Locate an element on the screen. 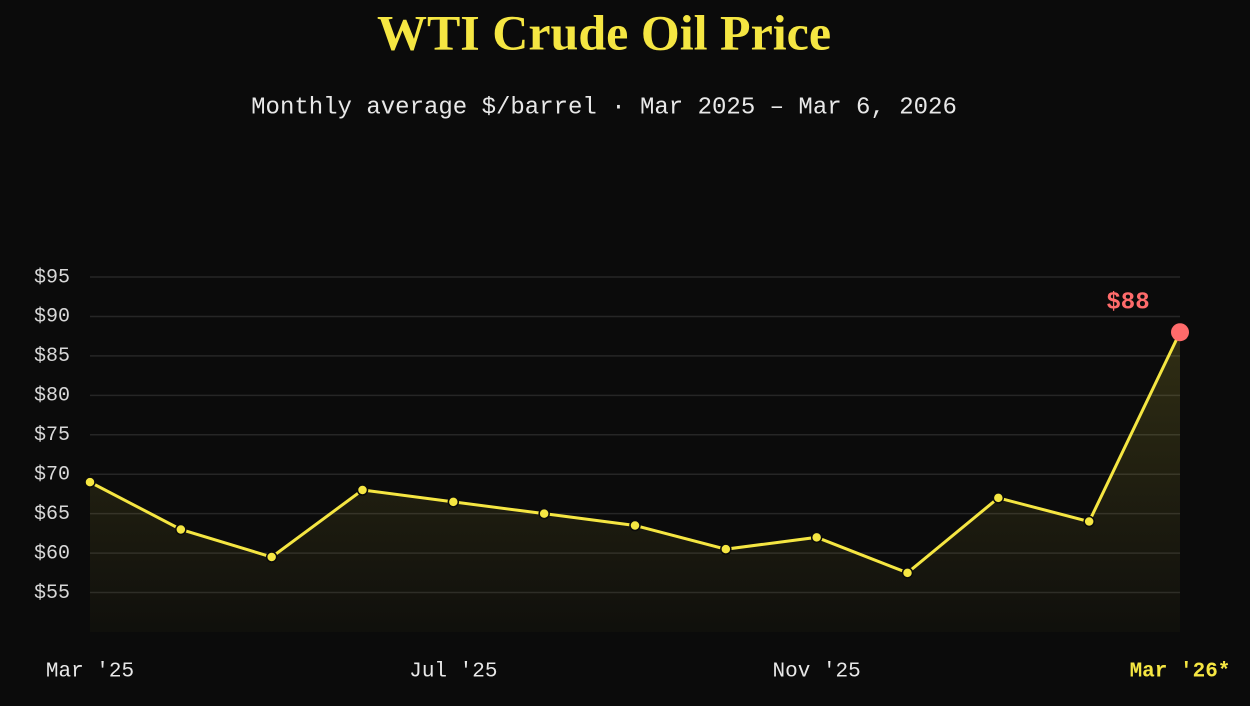 This screenshot has height=706, width=1250. y-tick-label: $55 is located at coordinates (52, 593).